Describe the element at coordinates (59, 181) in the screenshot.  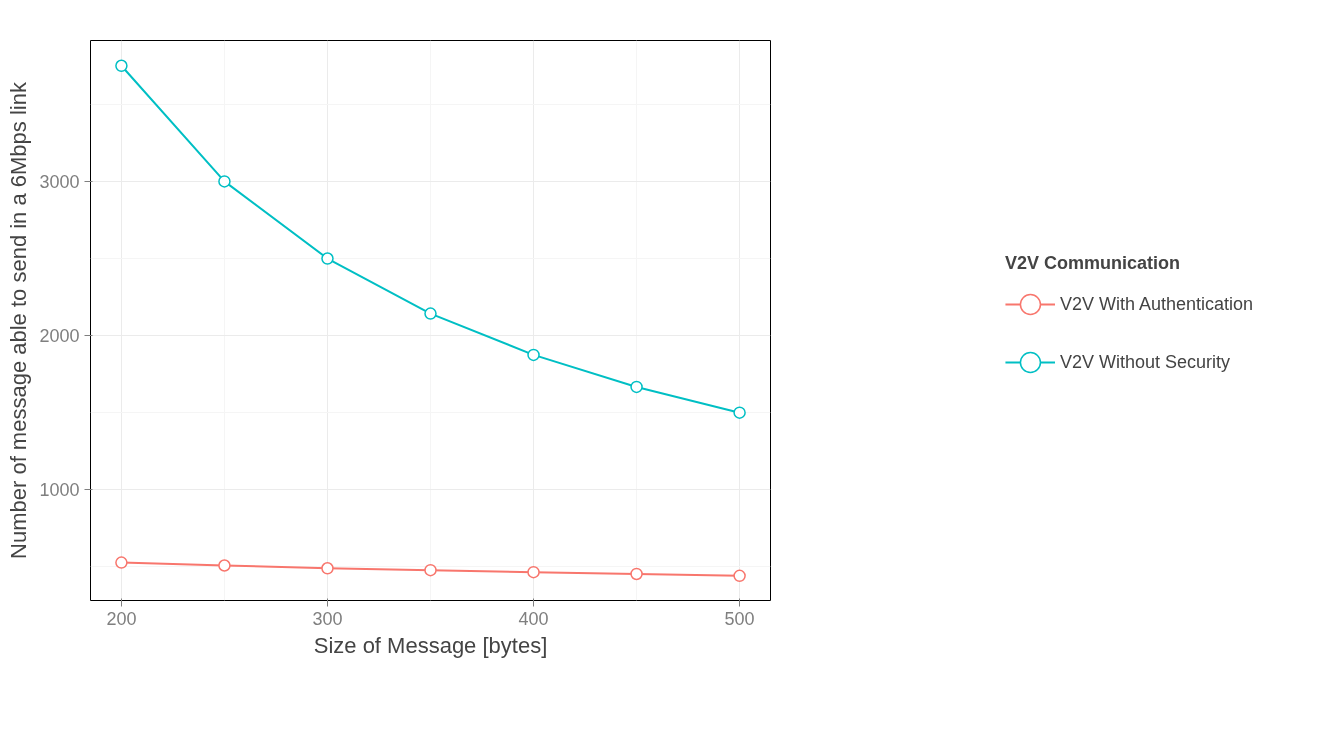
I see `y-tick-label: 3000` at that location.